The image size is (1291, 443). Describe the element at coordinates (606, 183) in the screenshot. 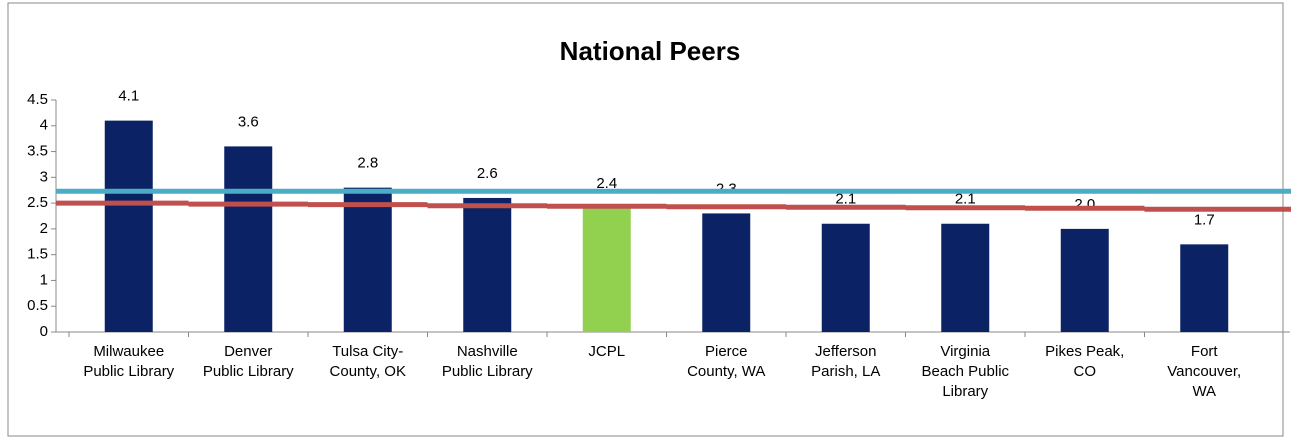

I see `value-label: 2.4` at that location.